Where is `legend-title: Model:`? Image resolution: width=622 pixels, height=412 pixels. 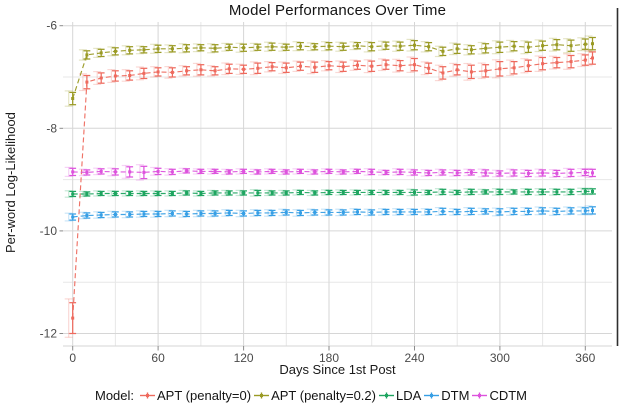 legend-title: Model: is located at coordinates (114, 395).